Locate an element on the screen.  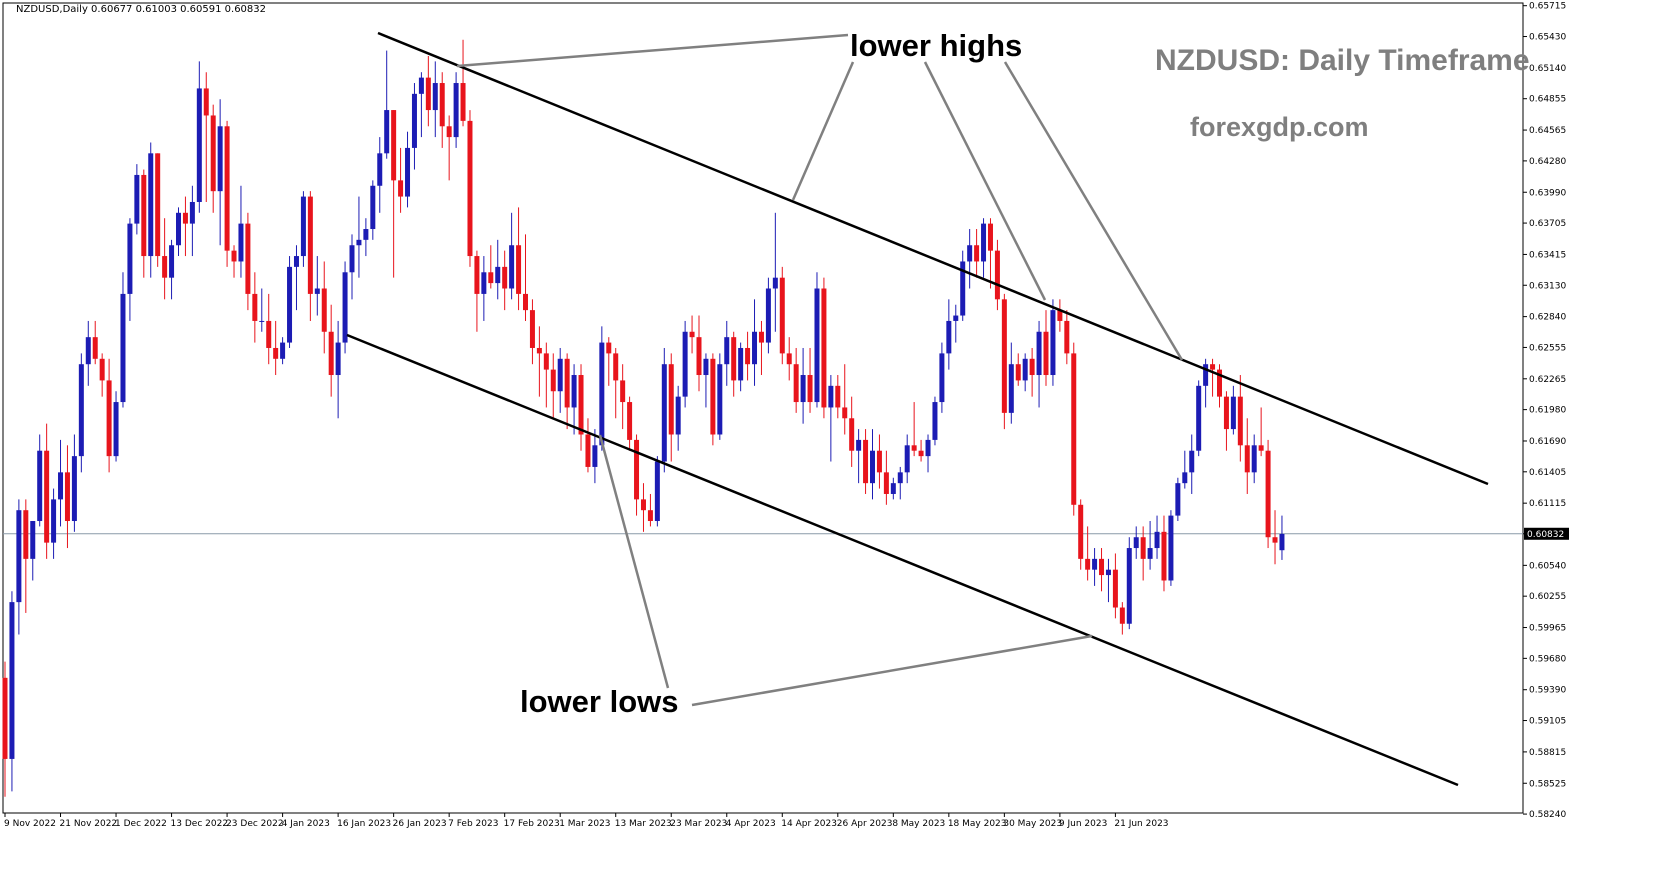
x-tick-label: 4 Apr 2023 is located at coordinates (751, 824).